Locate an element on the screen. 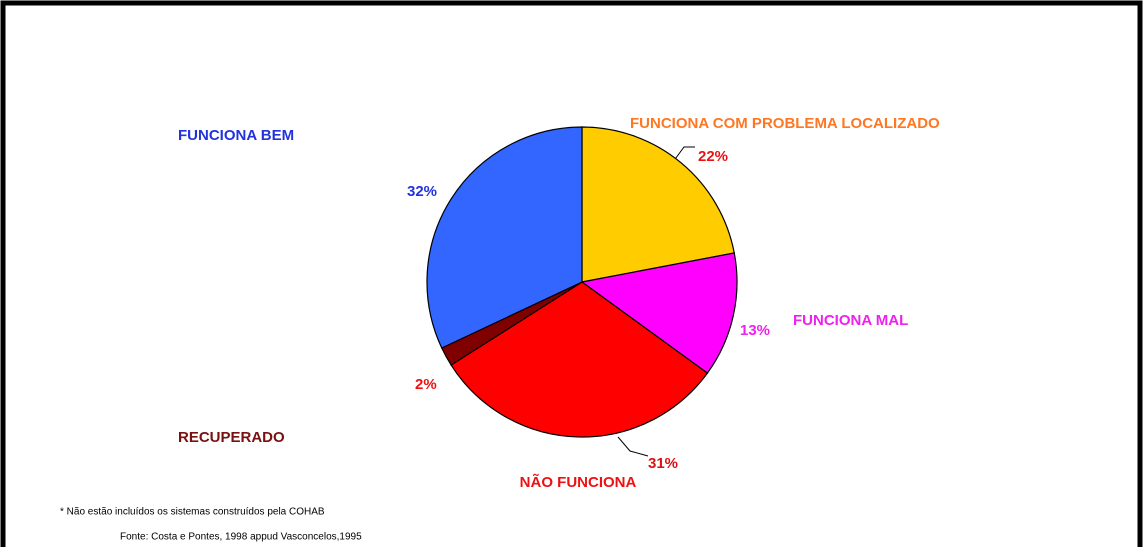 Image resolution: width=1143 pixels, height=547 pixels. category-label: RECUPERADO is located at coordinates (231, 437).